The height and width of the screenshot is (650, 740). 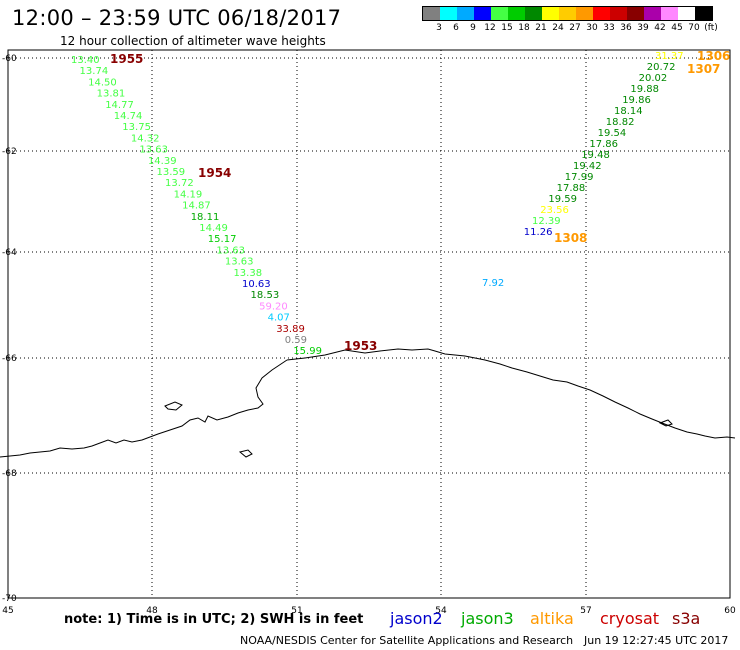 I want to click on pass-label: 1308, so click(x=570, y=238).